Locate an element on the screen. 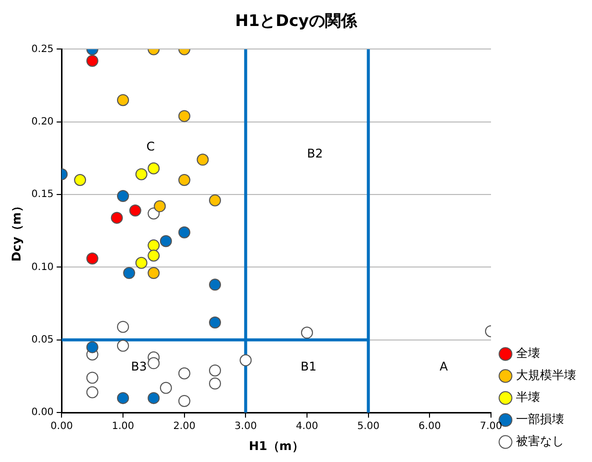 The image size is (592, 462). legend-label: 全壊 is located at coordinates (528, 353).